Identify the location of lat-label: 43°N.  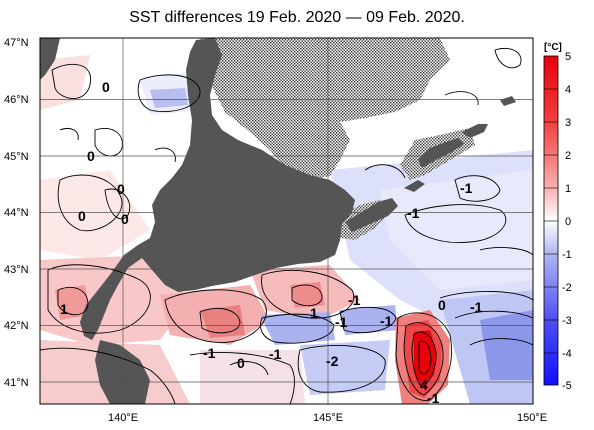
(16, 270).